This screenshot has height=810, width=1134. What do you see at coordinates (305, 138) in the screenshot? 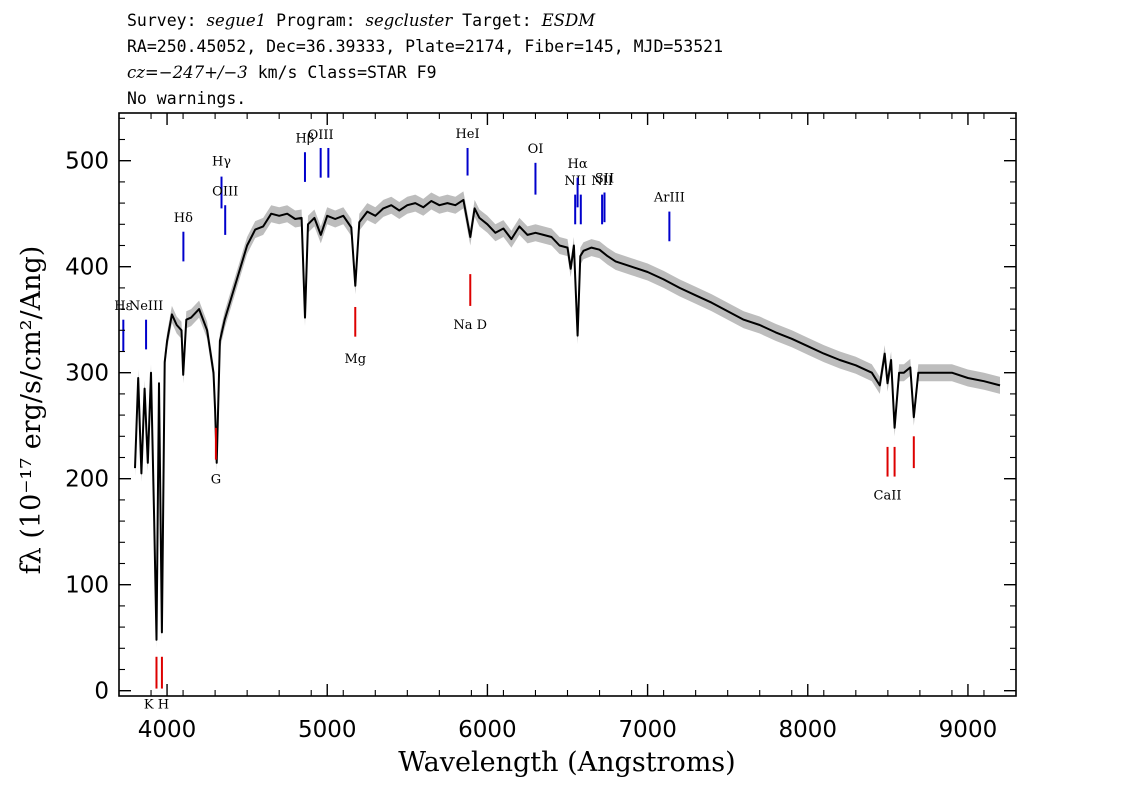
I see `emission-line-label: Hβ` at bounding box center [305, 138].